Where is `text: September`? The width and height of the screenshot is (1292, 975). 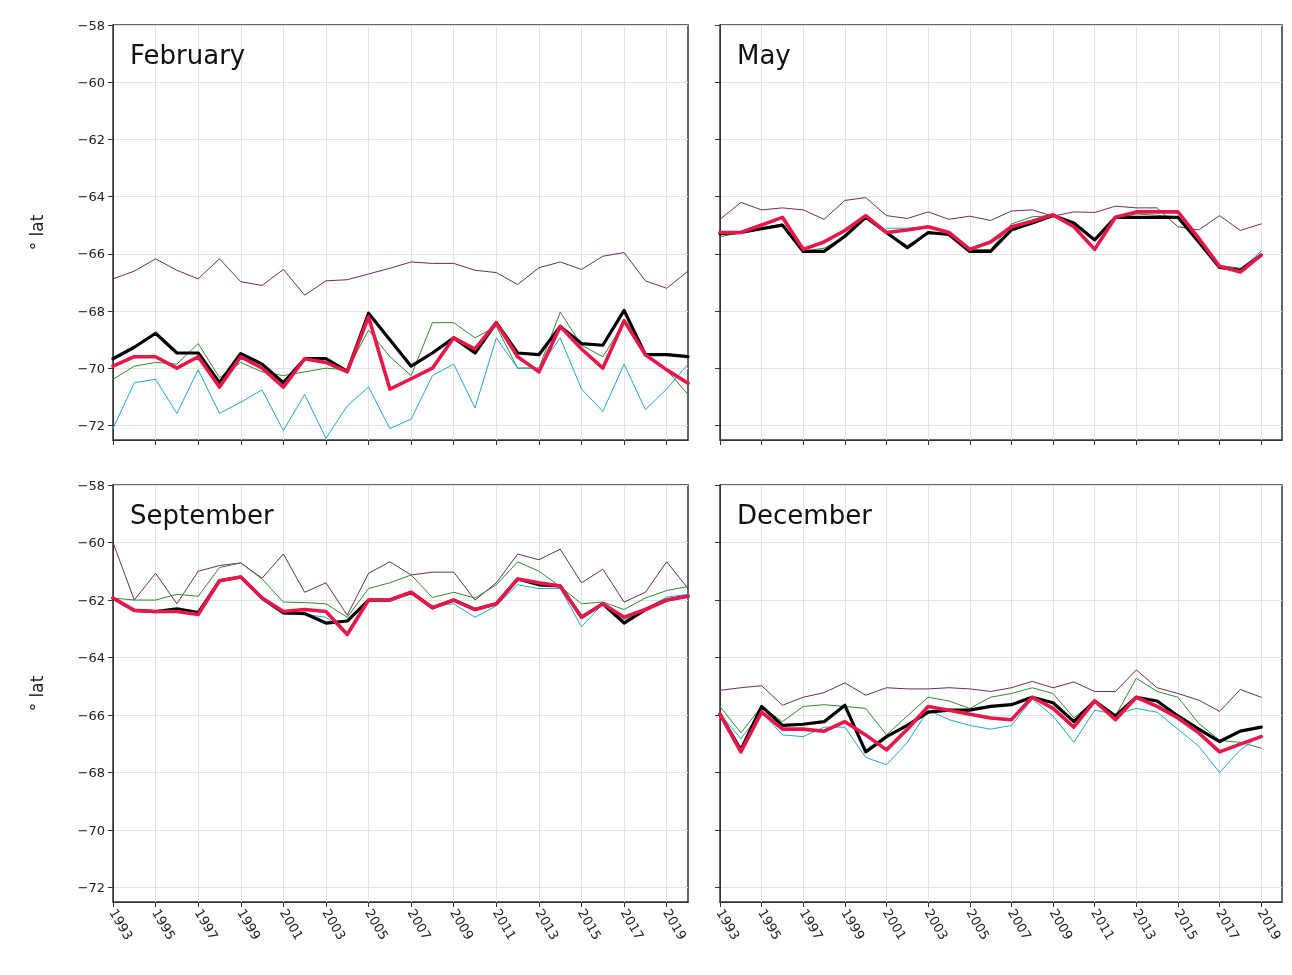
text: September is located at coordinates (202, 515).